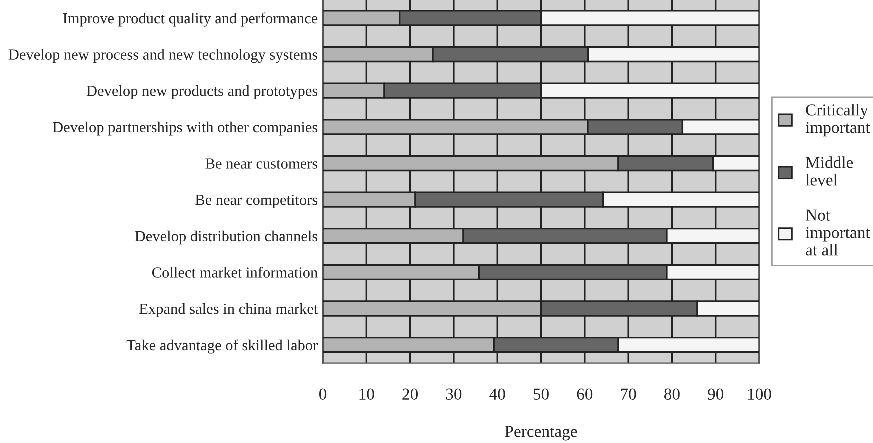  Describe the element at coordinates (410, 394) in the screenshot. I see `x-tick-label: 20` at that location.